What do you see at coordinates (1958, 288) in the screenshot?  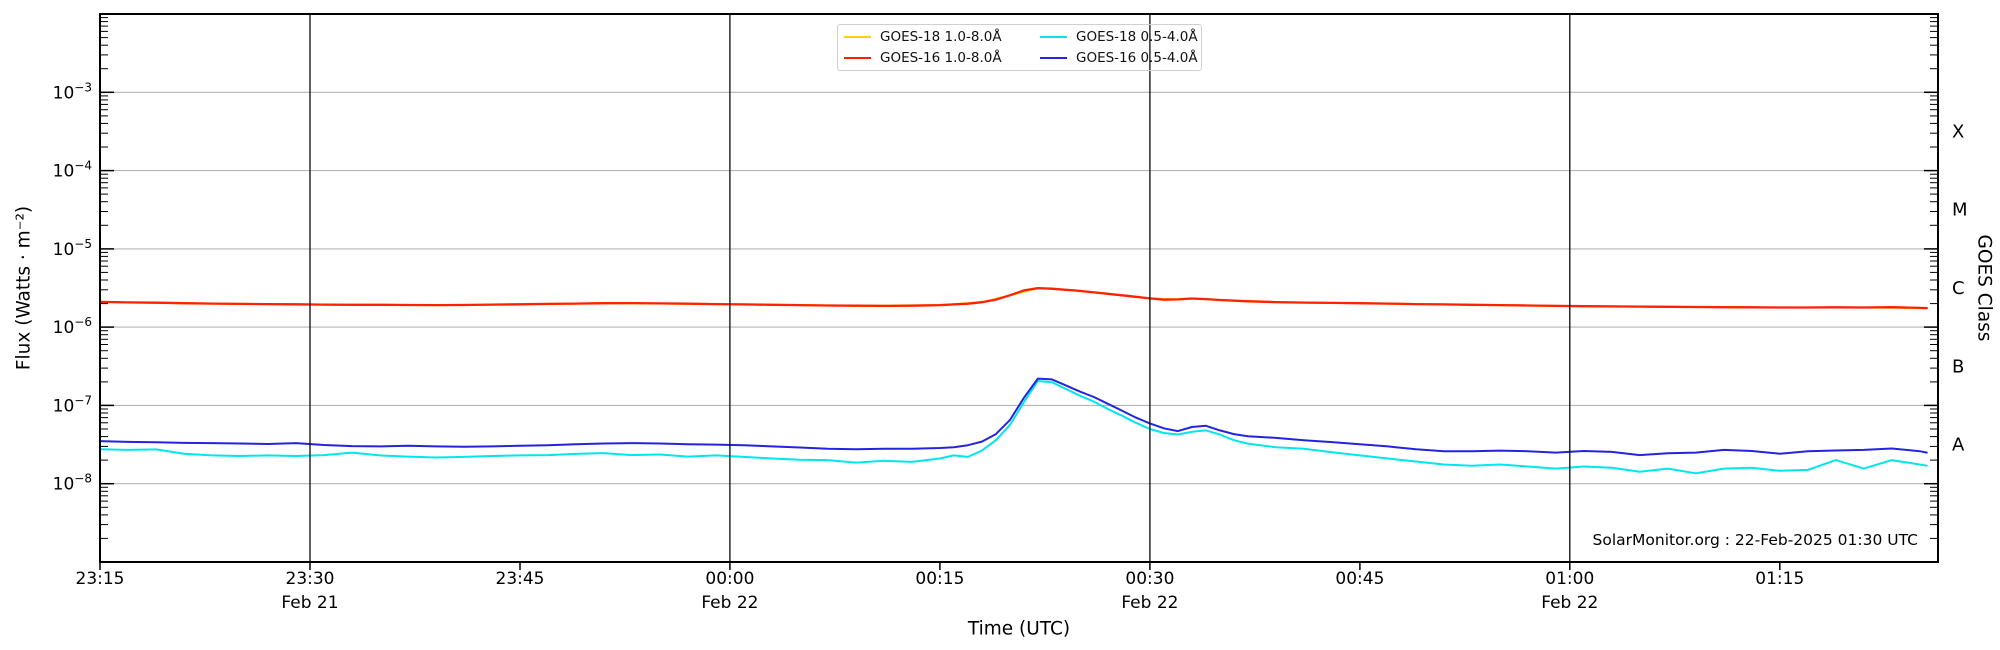 I see `goes-class-label: C` at bounding box center [1958, 288].